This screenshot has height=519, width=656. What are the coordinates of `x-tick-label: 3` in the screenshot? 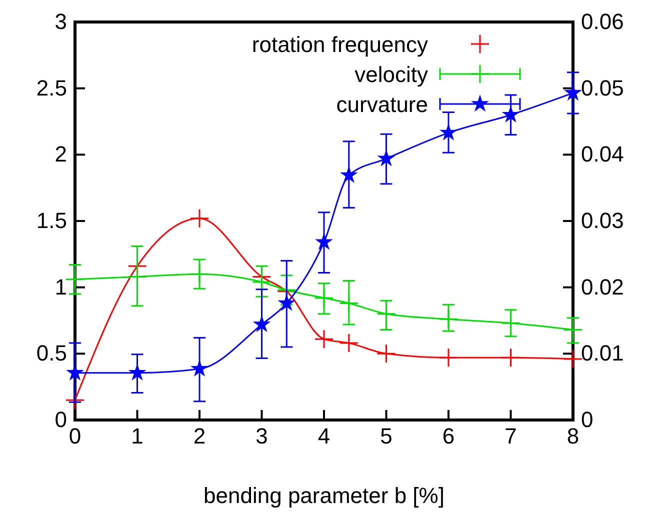 It's located at (262, 436).